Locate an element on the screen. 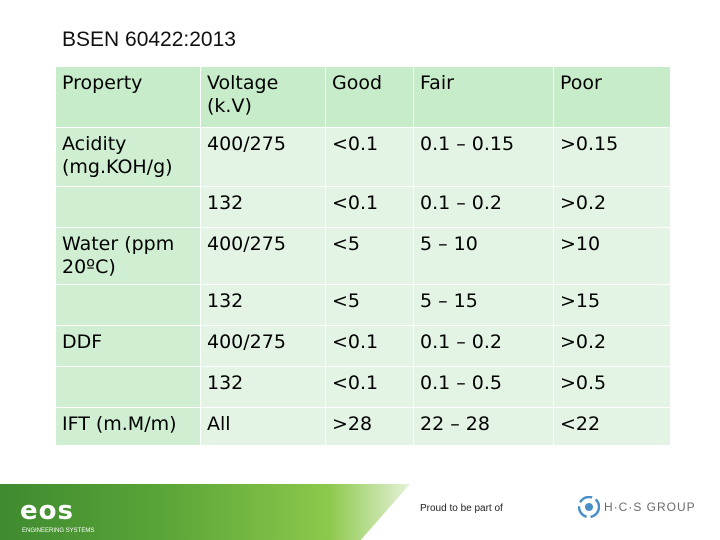  cell-poor: >10 is located at coordinates (611, 256).